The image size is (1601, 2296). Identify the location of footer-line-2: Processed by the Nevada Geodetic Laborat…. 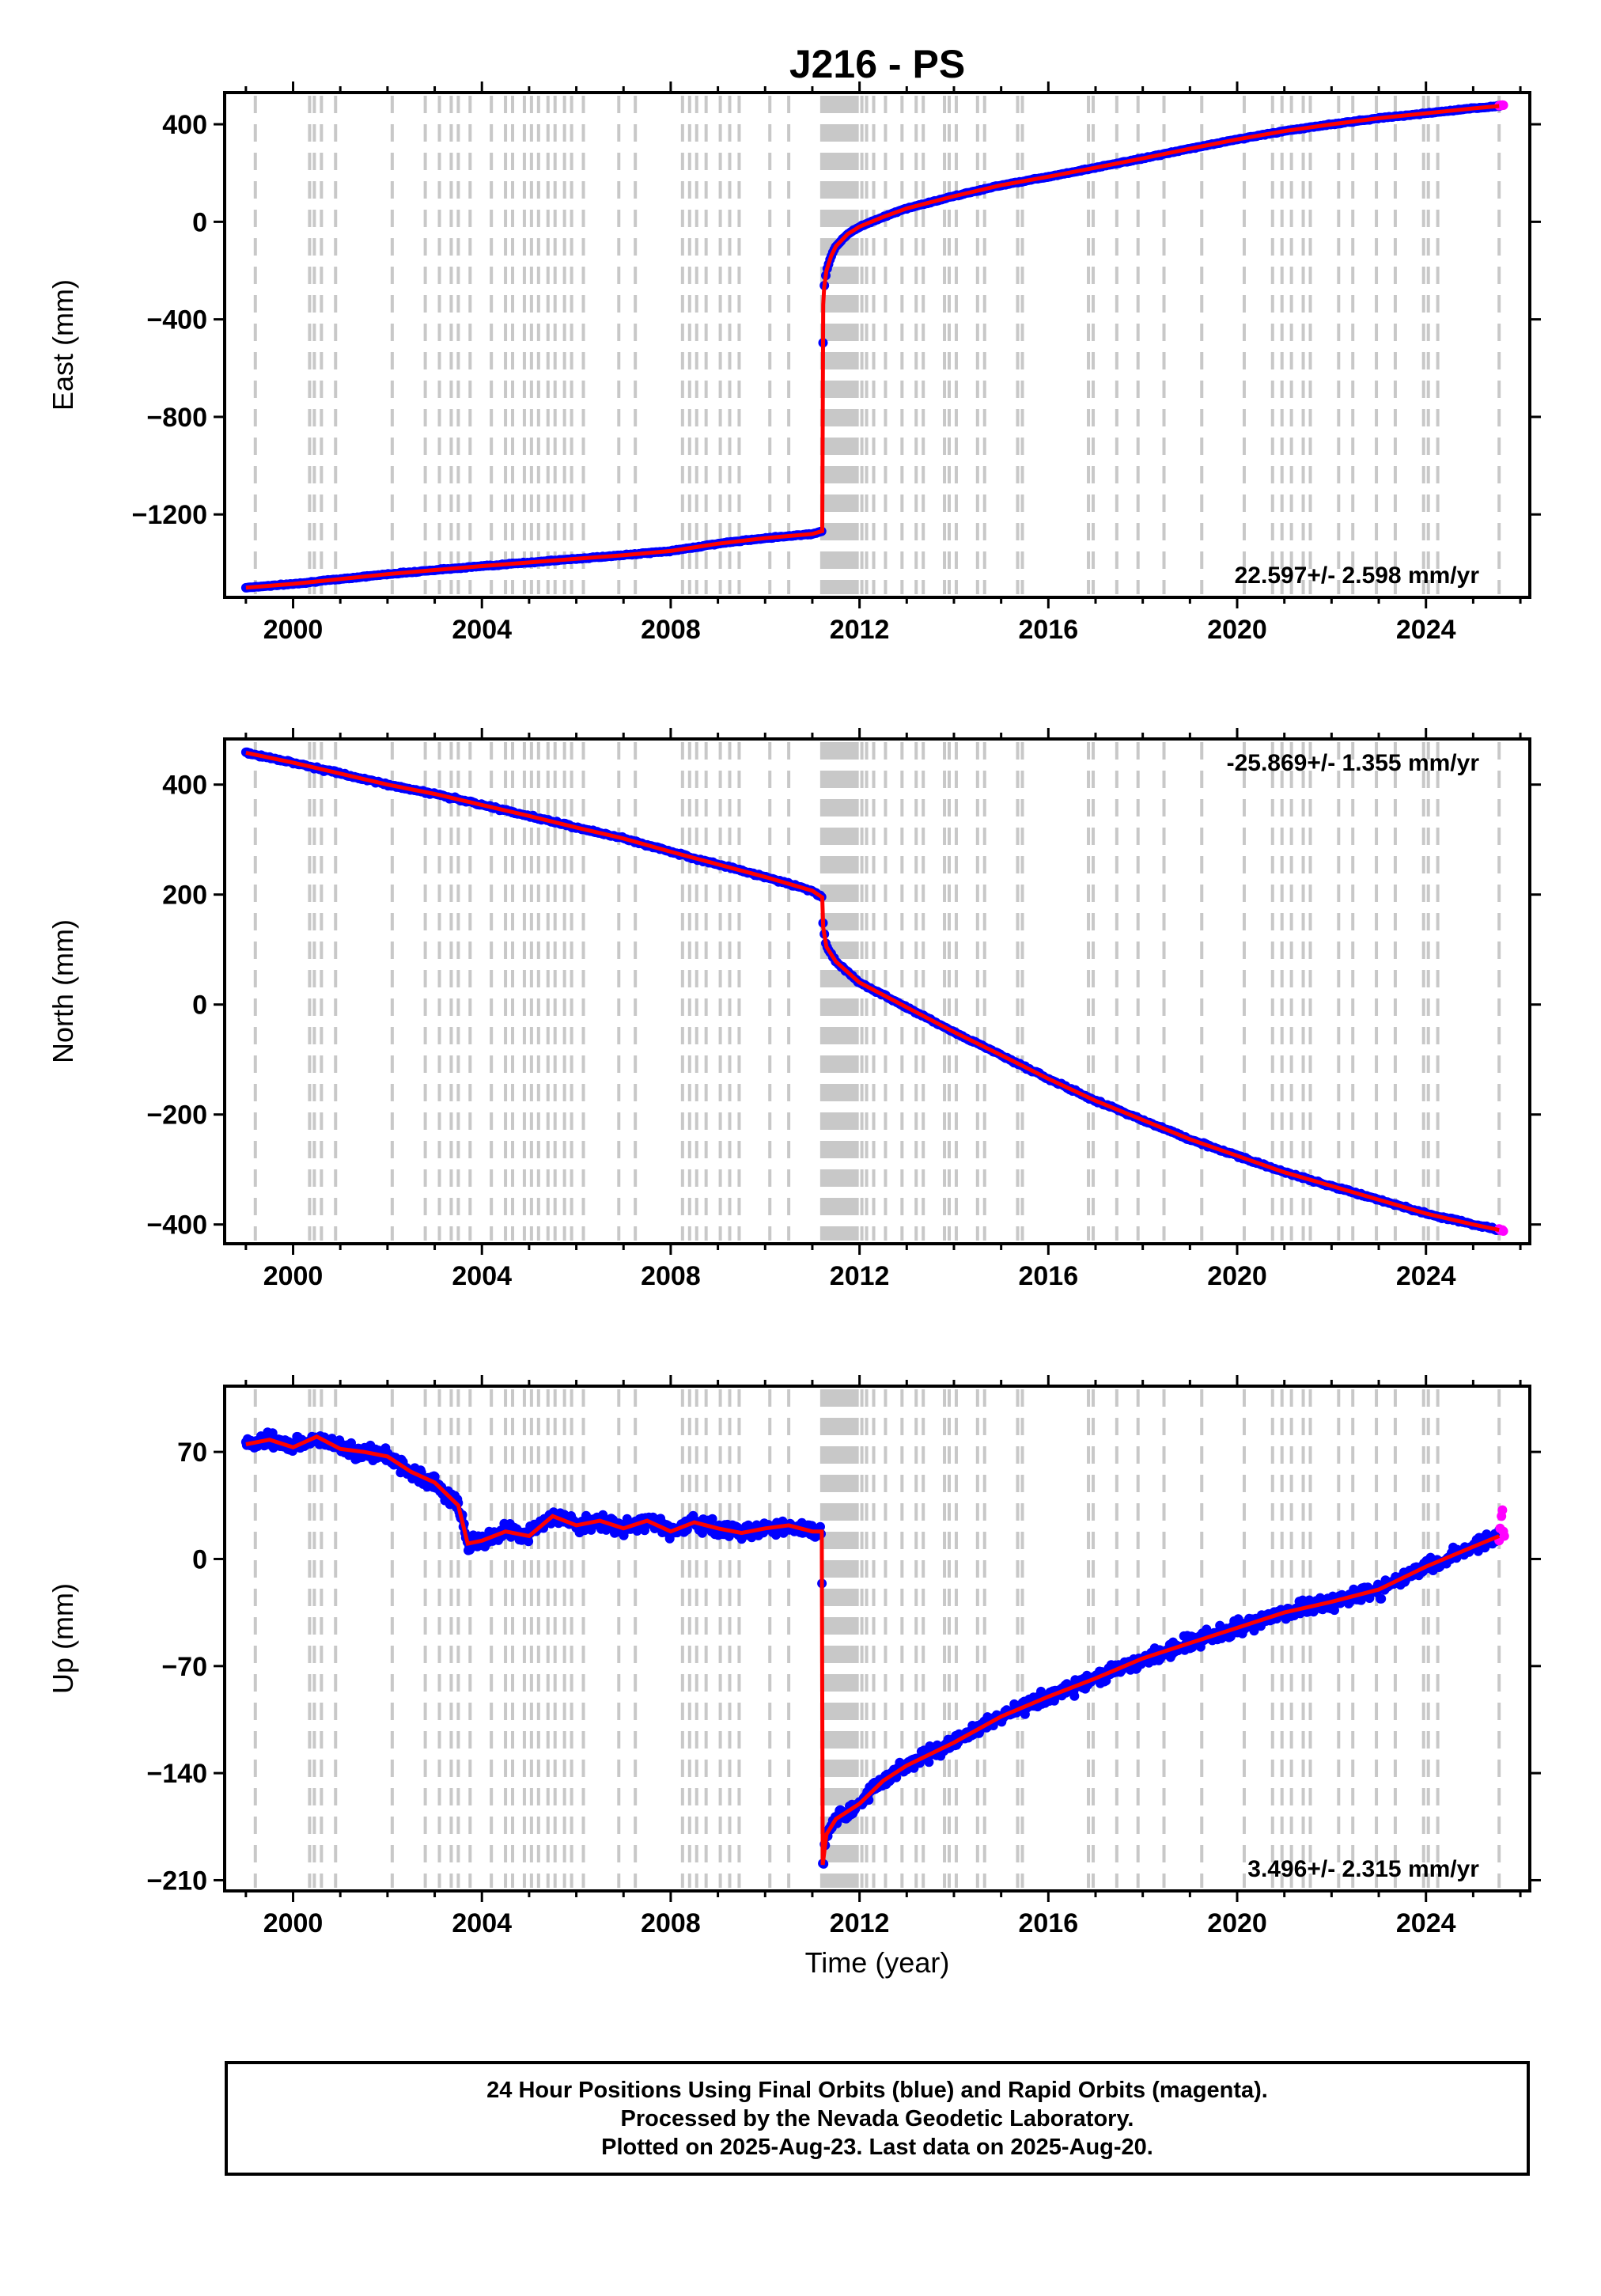
(877, 2118).